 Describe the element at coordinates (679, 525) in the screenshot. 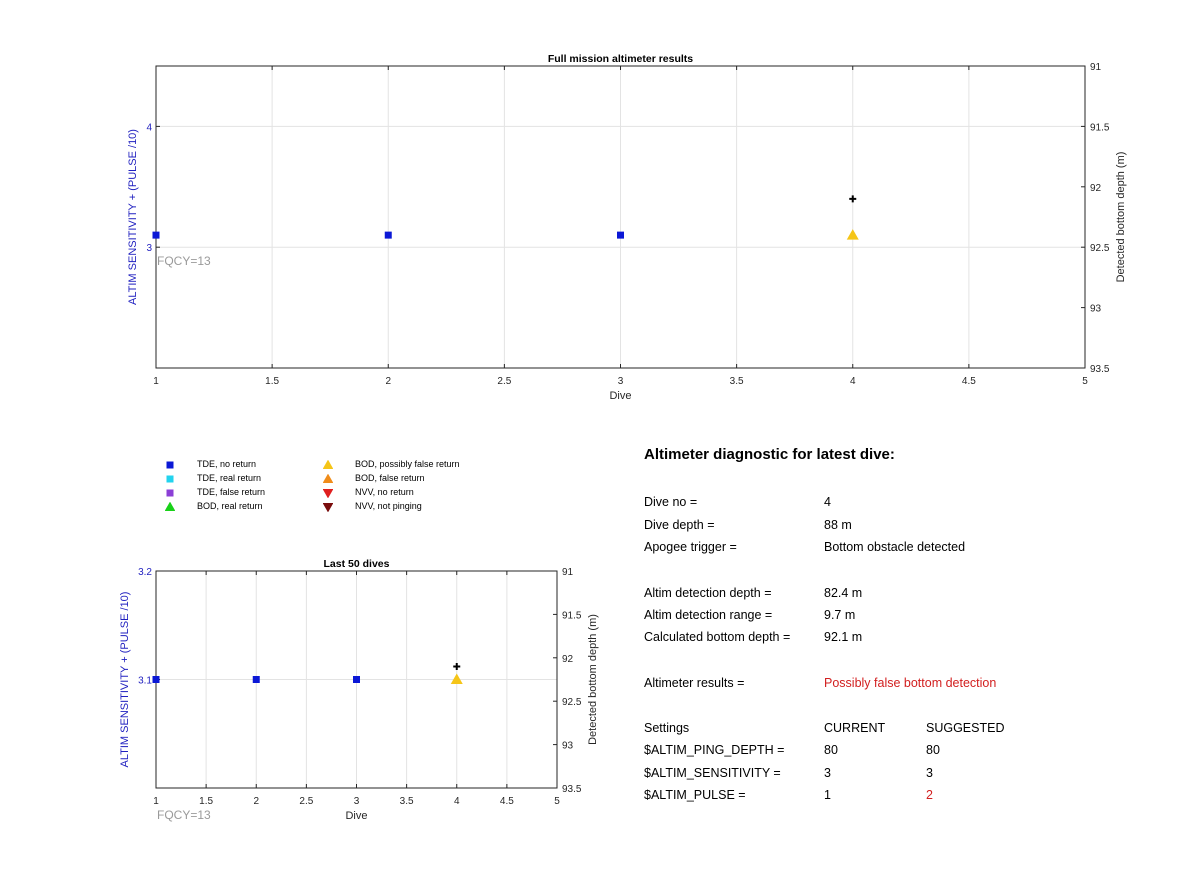

I see `diag-label: Dive depth =` at that location.